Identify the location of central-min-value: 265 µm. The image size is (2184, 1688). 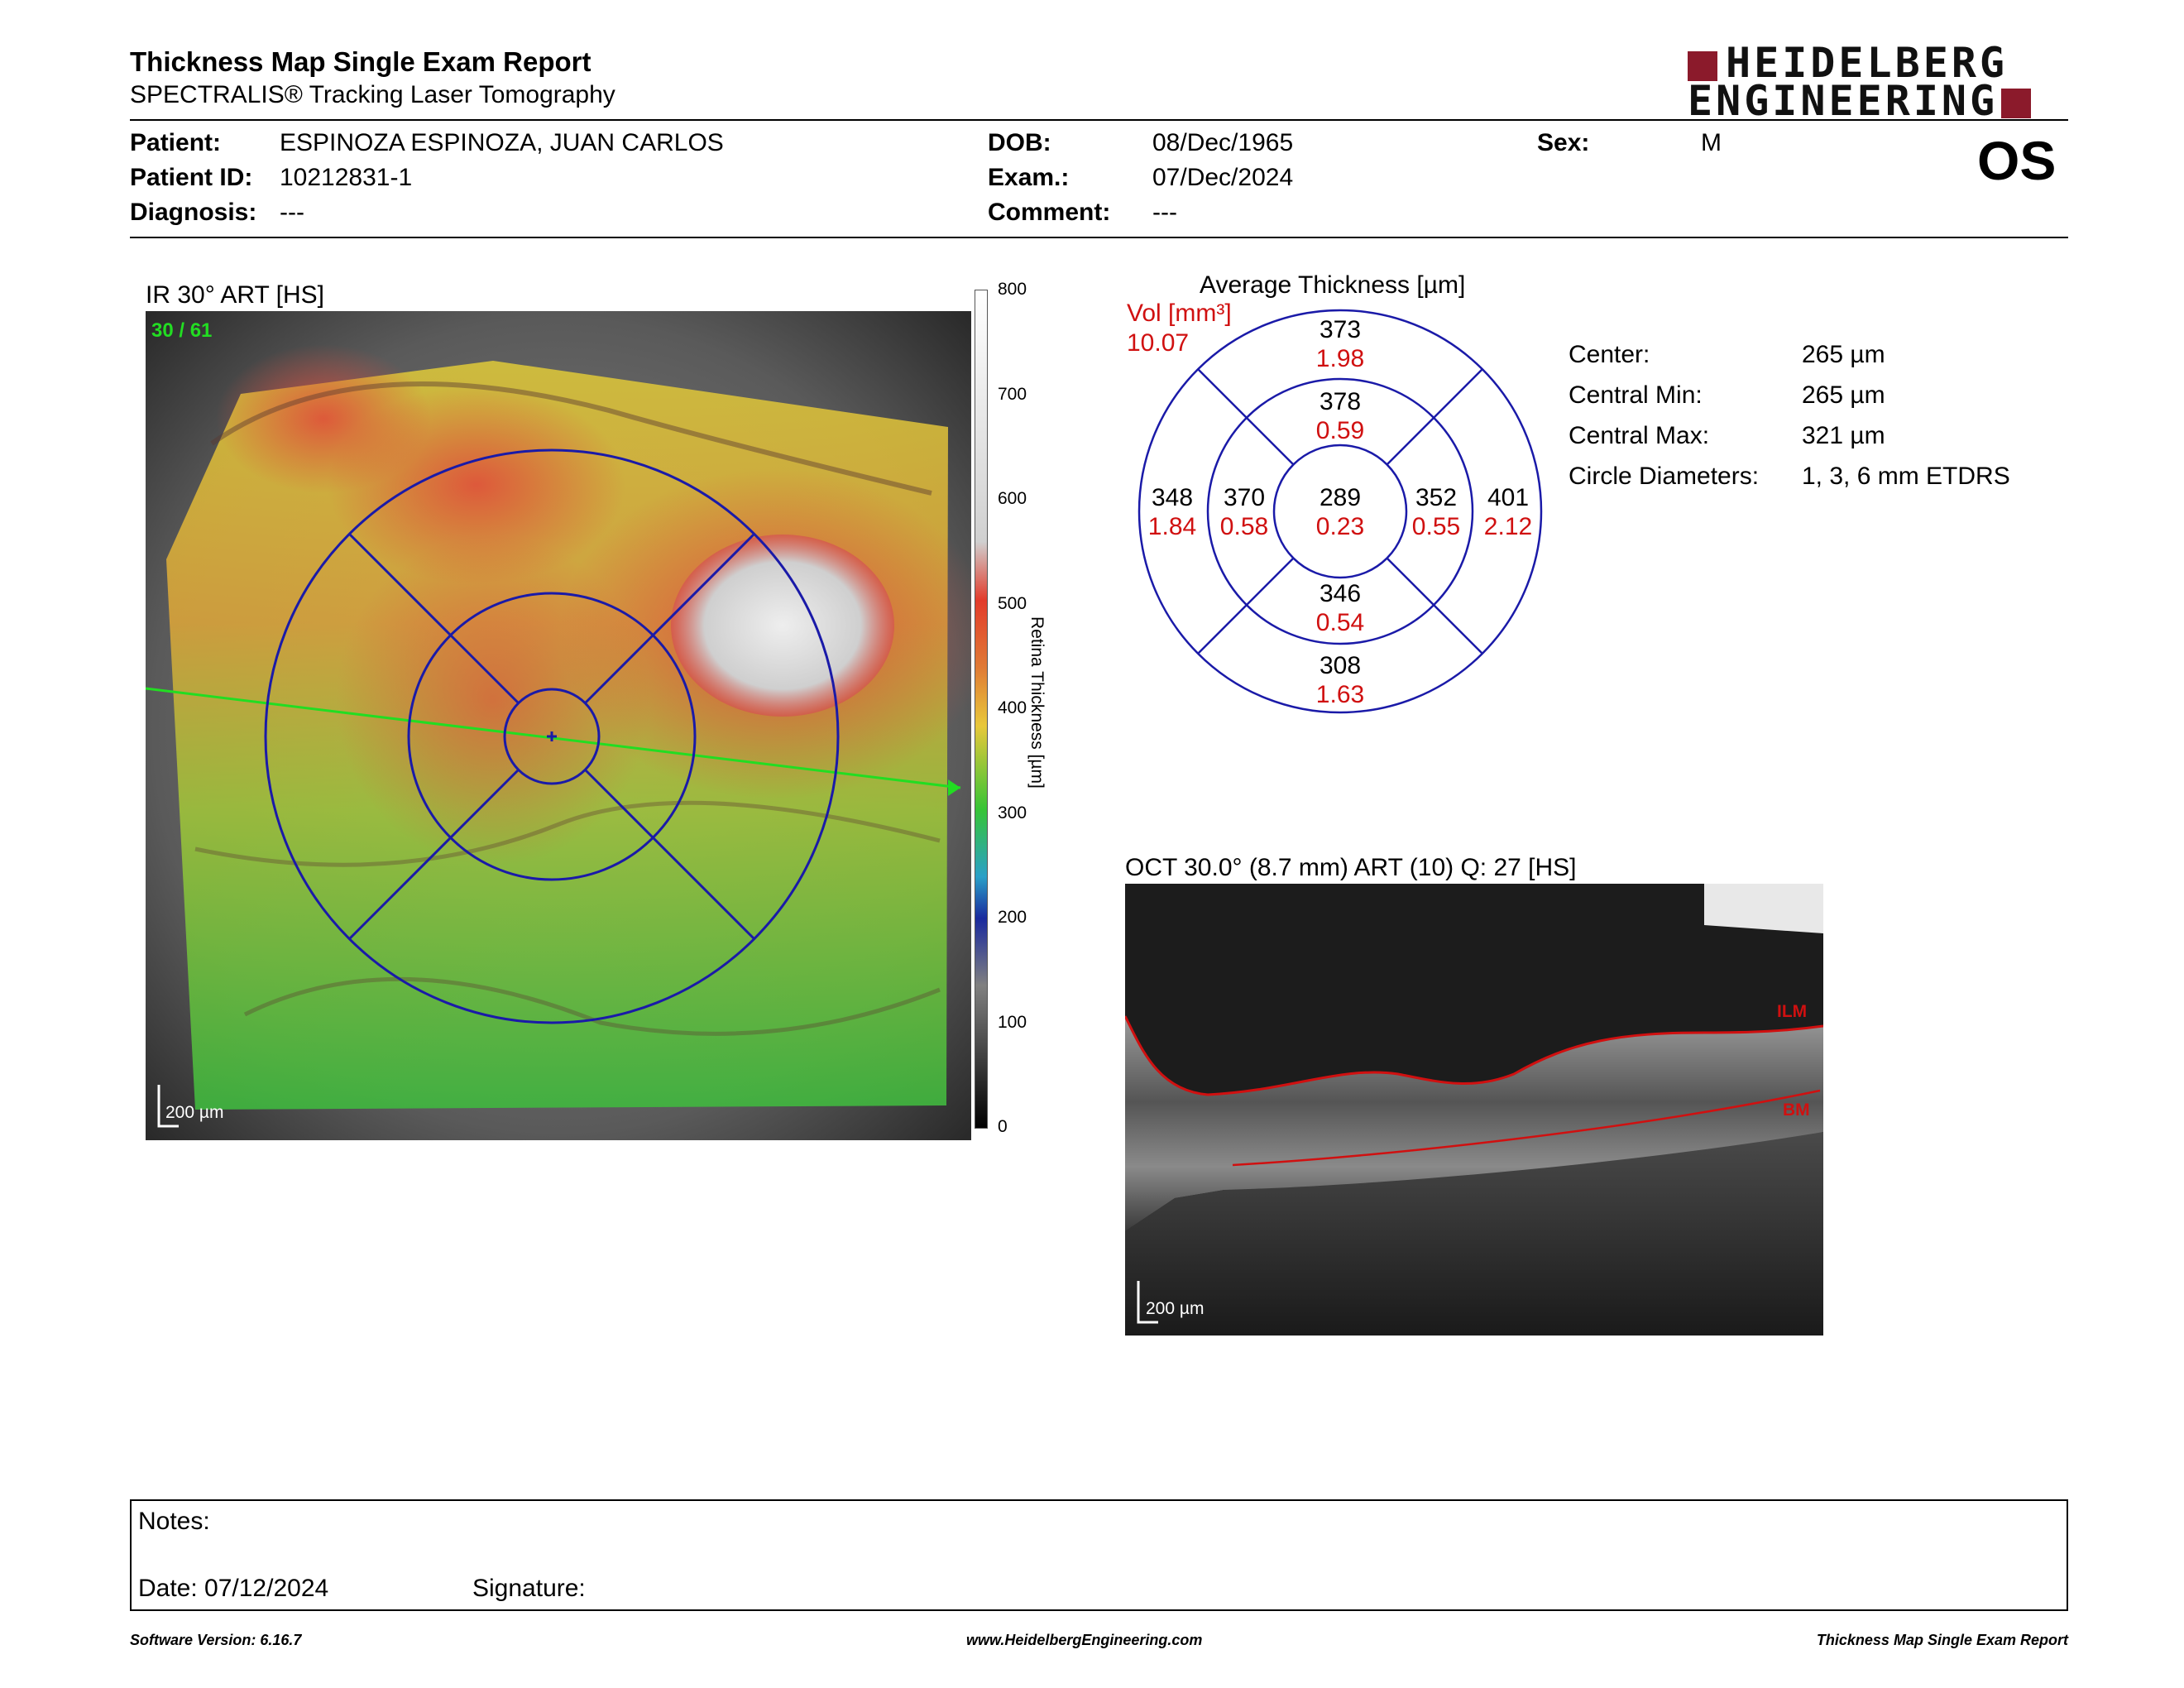
(1843, 395).